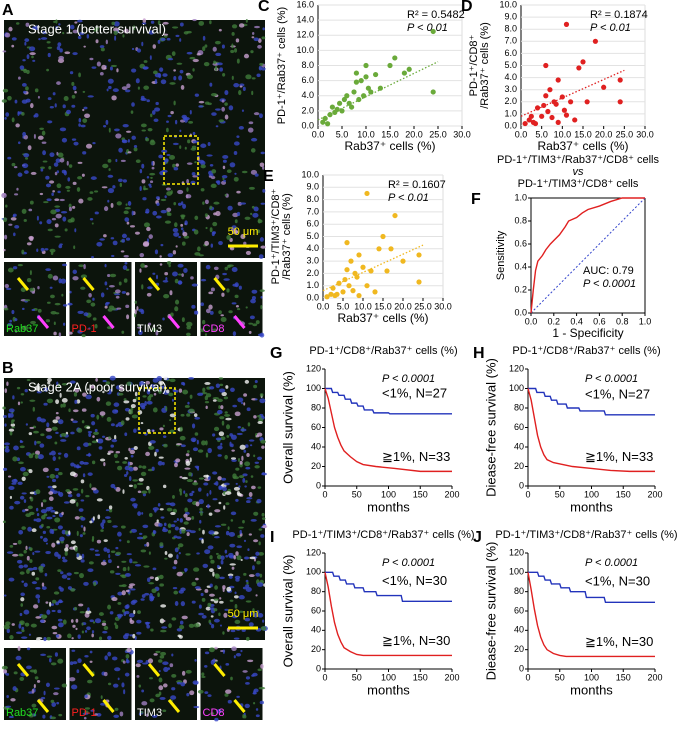 Image resolution: width=685 pixels, height=753 pixels. What do you see at coordinates (531, 321) in the screenshot?
I see `x-tick-label: 0.0` at bounding box center [531, 321].